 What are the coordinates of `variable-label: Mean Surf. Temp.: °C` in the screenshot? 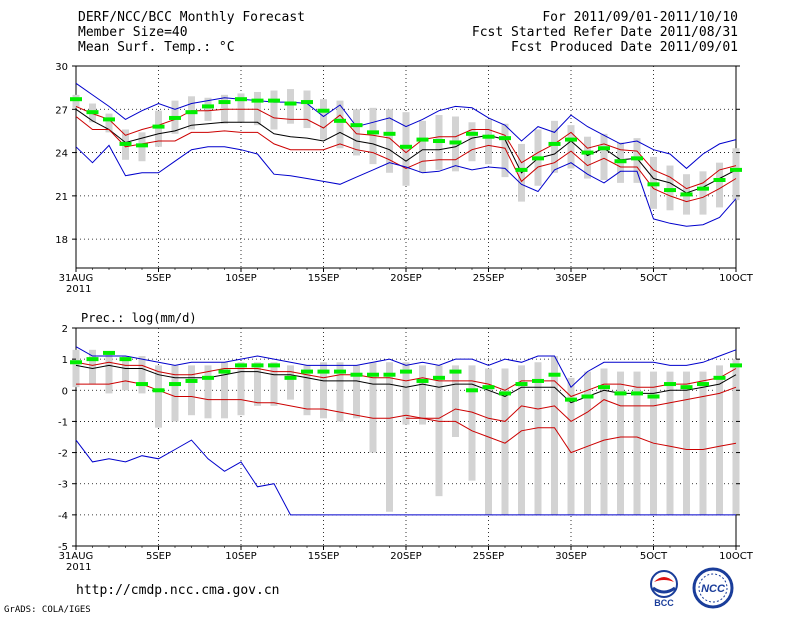 It's located at (156, 47).